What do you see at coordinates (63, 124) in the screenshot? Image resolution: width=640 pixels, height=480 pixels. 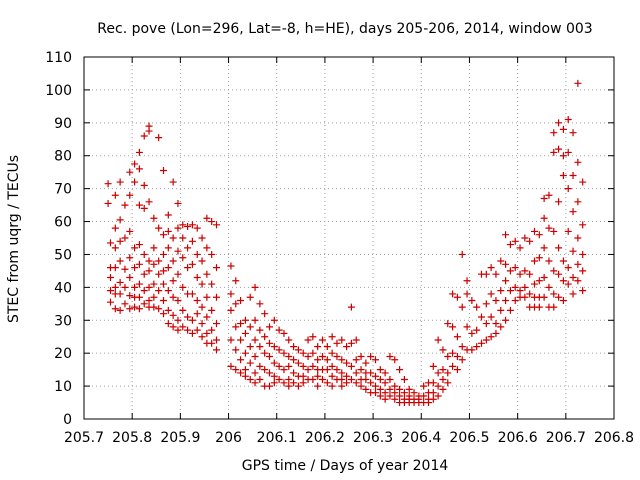 I see `y-tick-label: 90` at bounding box center [63, 124].